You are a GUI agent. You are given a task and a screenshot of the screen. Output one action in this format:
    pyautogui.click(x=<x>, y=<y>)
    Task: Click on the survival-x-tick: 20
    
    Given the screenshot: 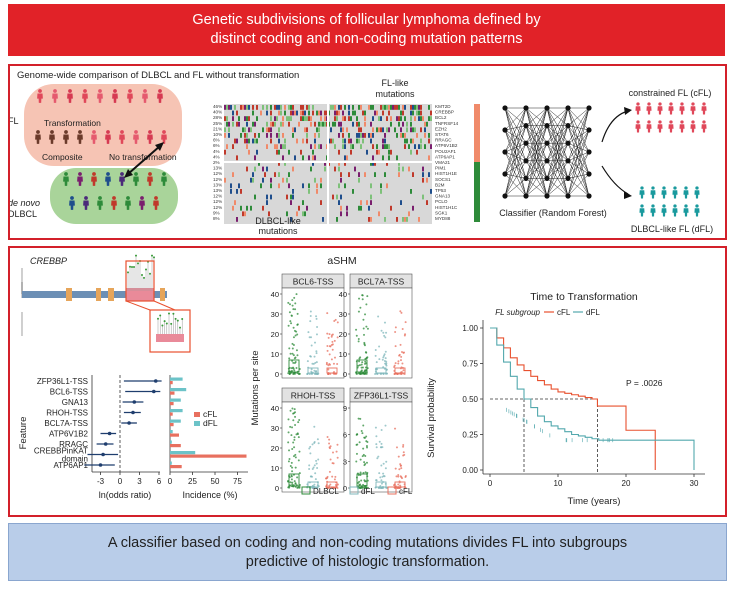 What is the action you would take?
    pyautogui.click(x=626, y=483)
    